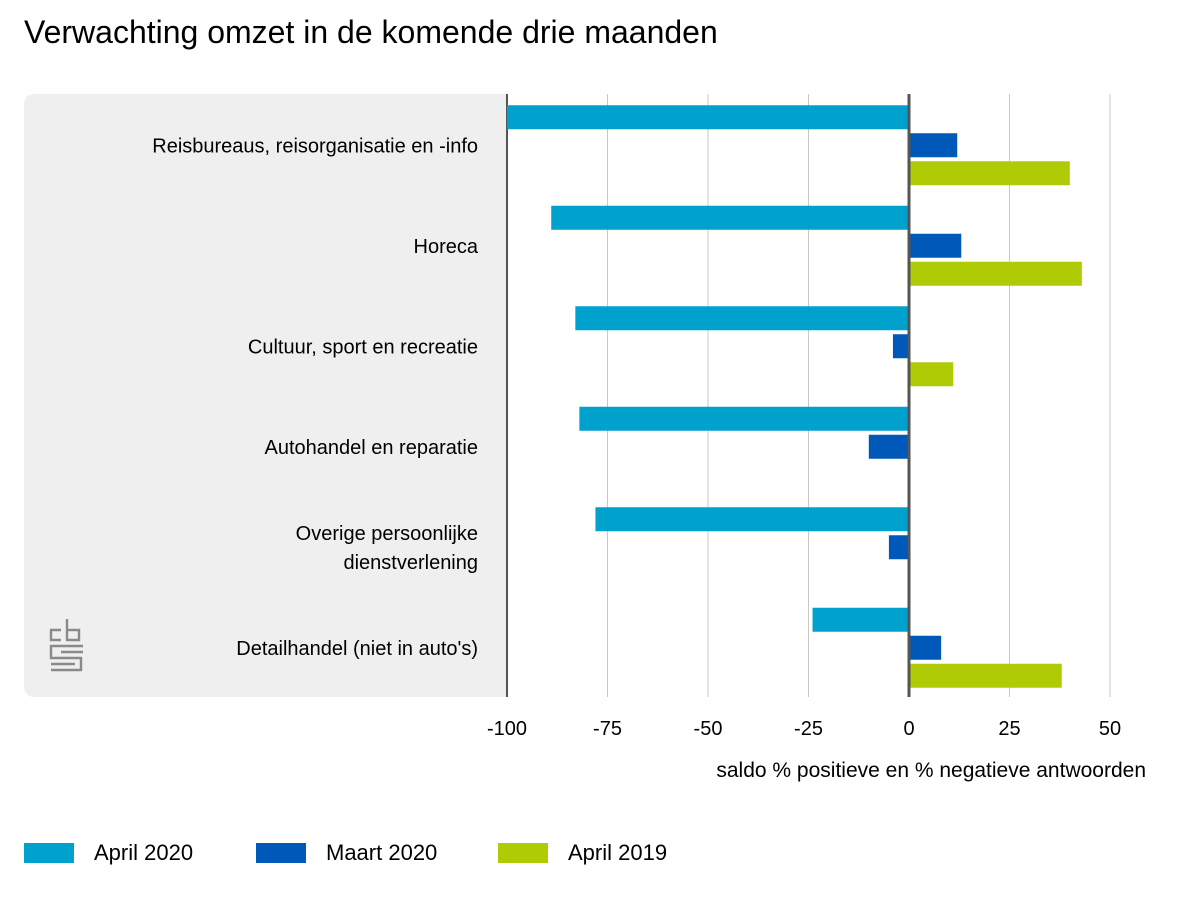 This screenshot has height=900, width=1200. What do you see at coordinates (446, 247) in the screenshot?
I see `category-label: Horeca` at bounding box center [446, 247].